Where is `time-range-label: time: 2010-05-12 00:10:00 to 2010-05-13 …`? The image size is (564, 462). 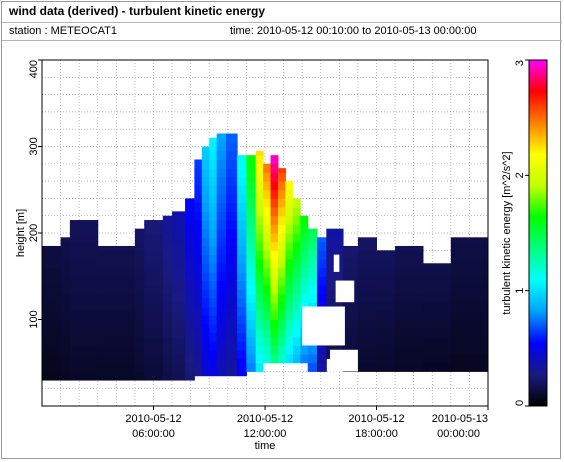 time-range-label: time: 2010-05-12 00:10:00 to 2010-05-13 … is located at coordinates (353, 31).